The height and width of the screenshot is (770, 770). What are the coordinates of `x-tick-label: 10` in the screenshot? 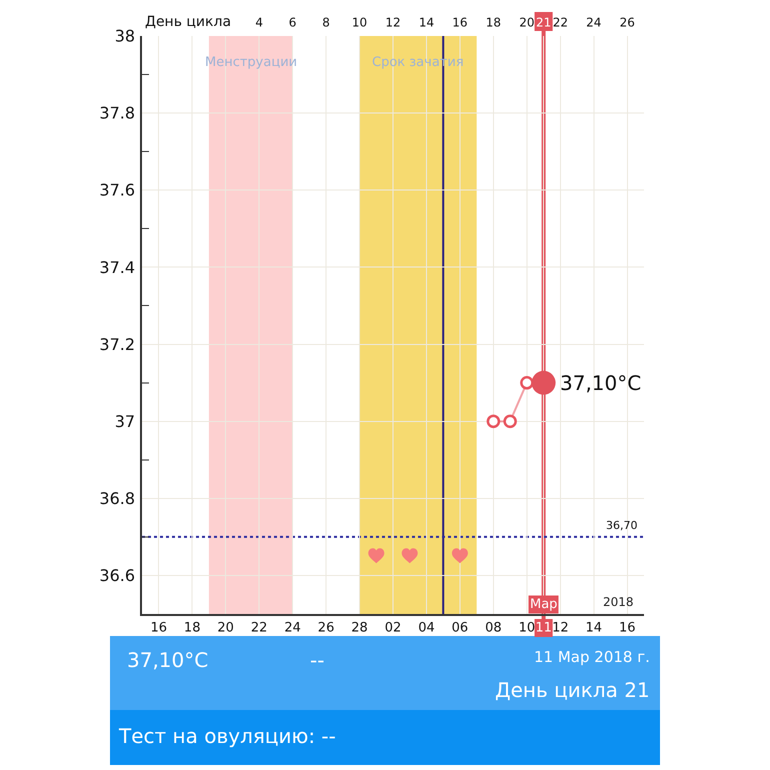 It's located at (527, 628).